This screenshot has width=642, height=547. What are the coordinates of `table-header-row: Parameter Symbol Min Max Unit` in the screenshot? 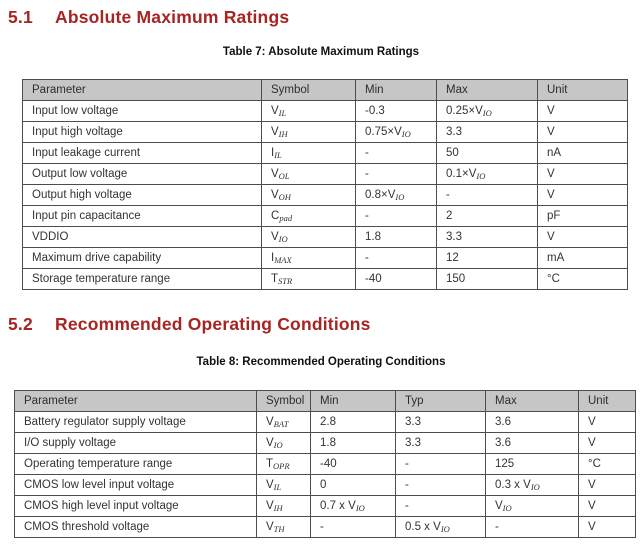 It's located at (325, 90).